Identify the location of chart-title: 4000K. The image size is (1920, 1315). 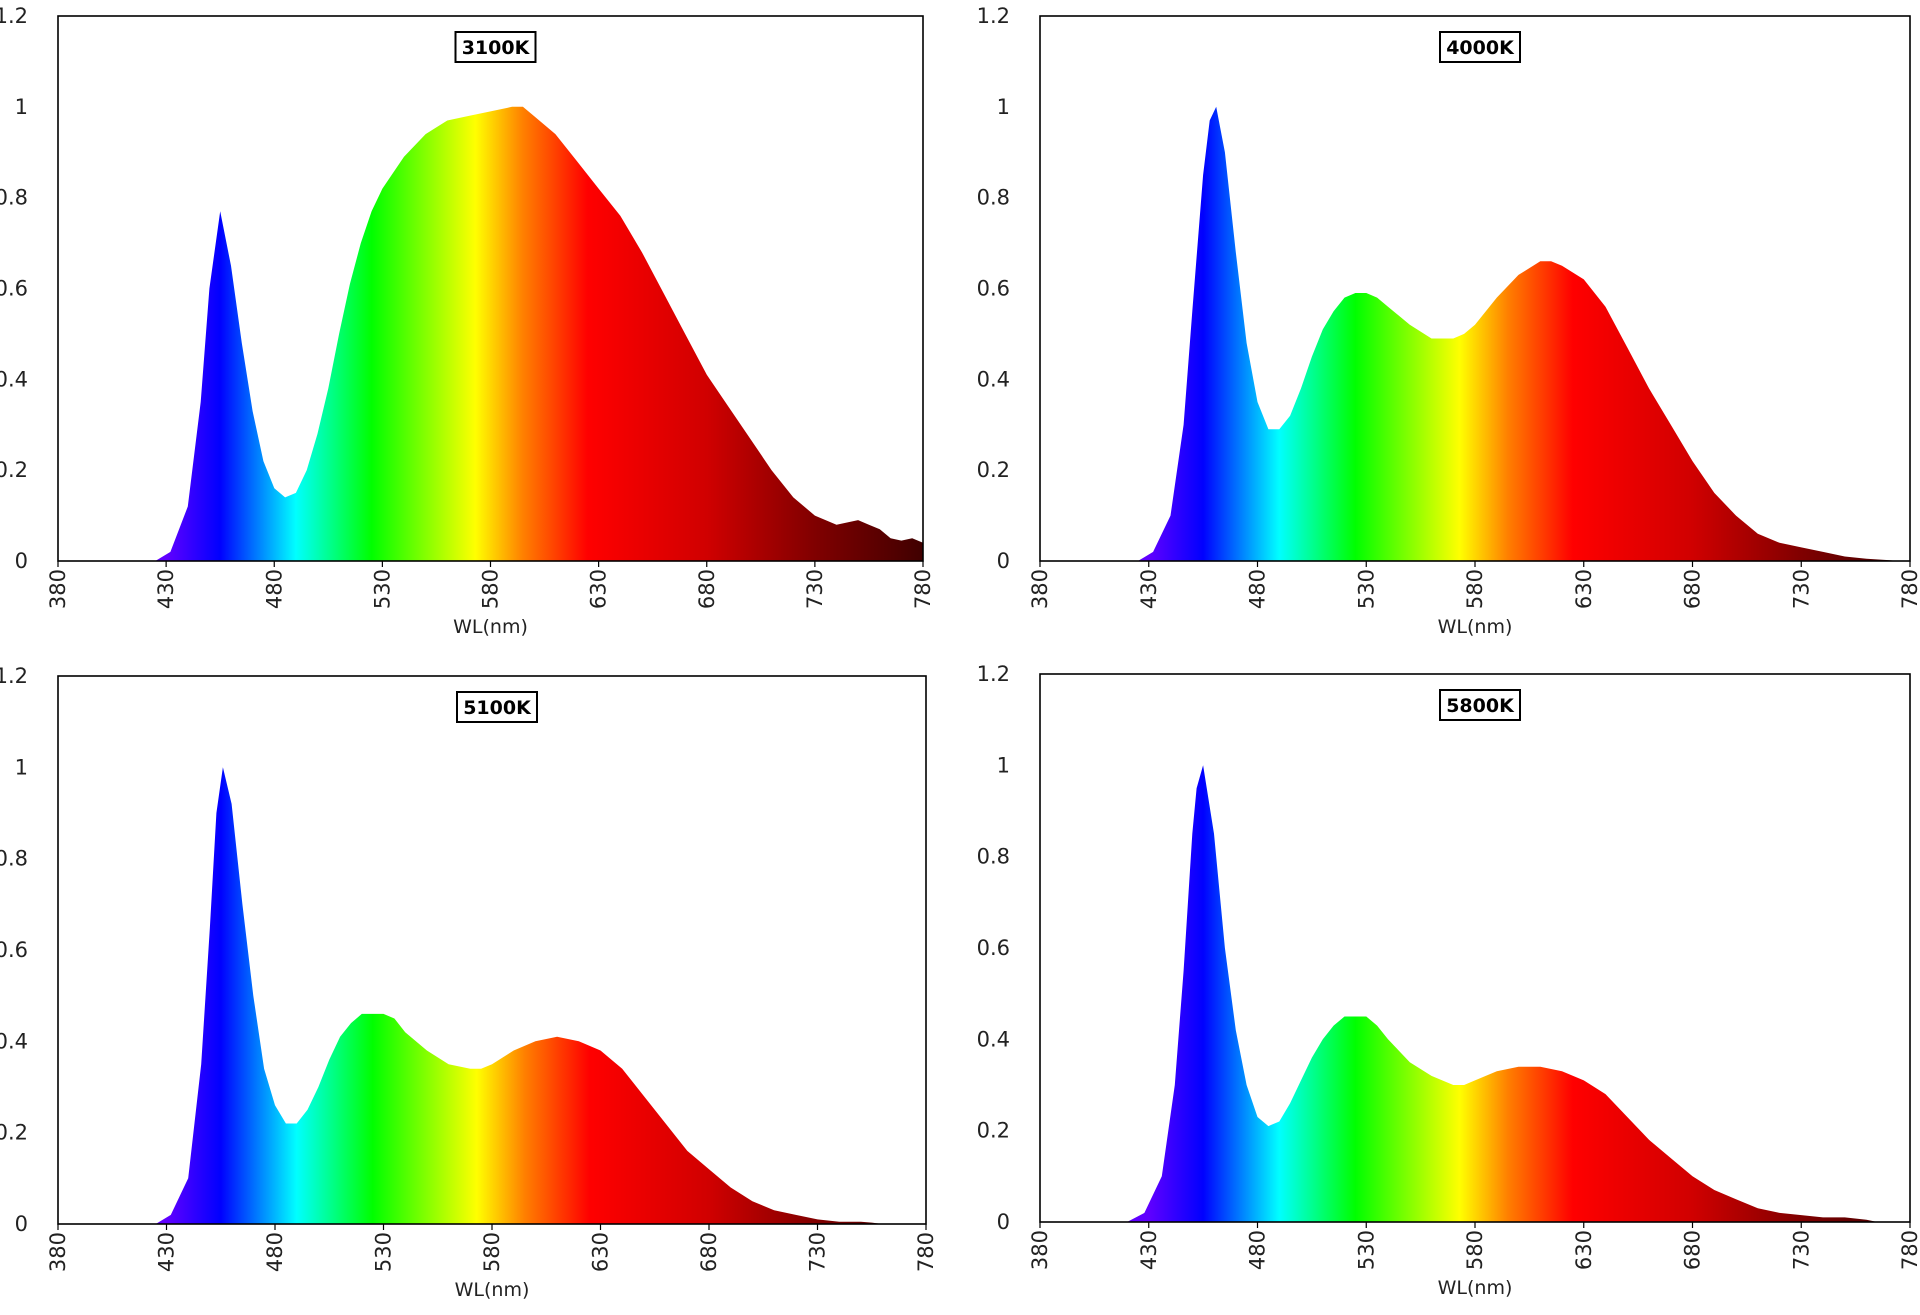
(1480, 48).